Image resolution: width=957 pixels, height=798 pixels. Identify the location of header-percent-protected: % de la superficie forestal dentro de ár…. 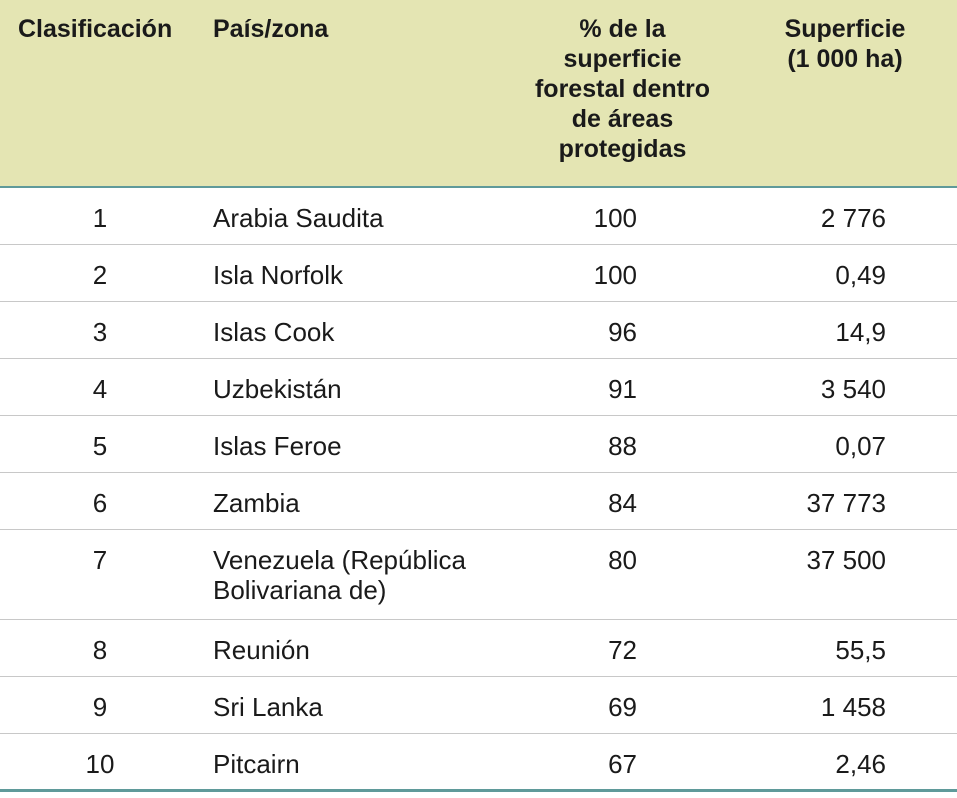
(622, 89).